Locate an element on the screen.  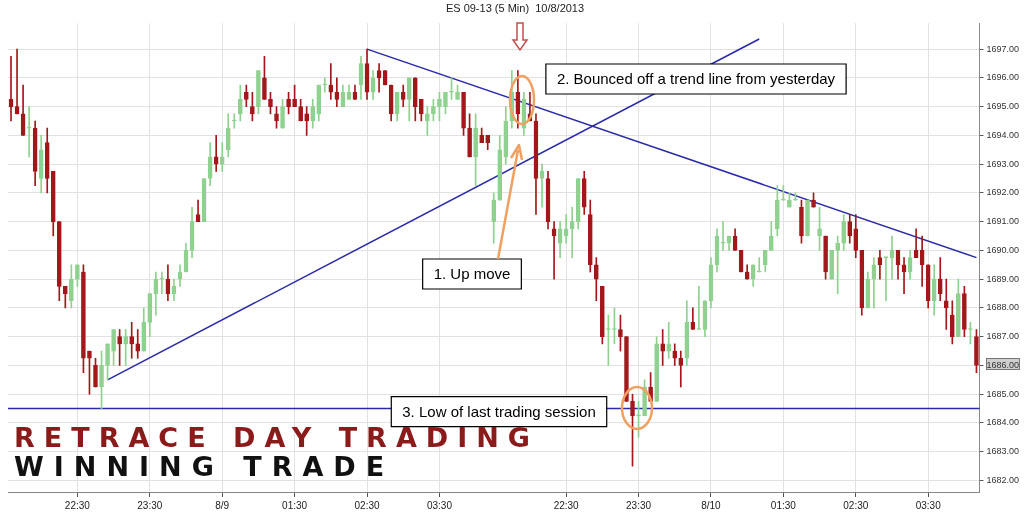
y-tick-label: 1687.00 is located at coordinates (1003, 336).